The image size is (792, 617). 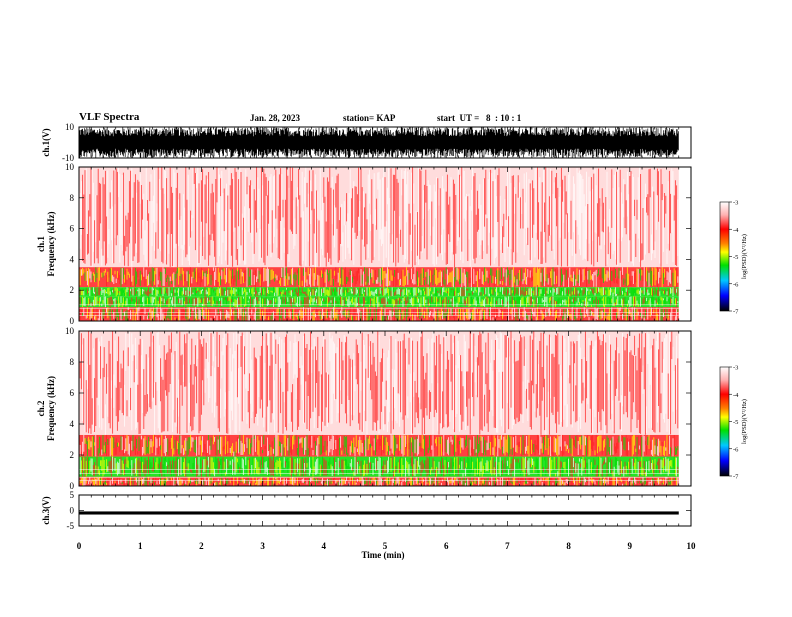 I want to click on ch1-waveform-trace, so click(x=378, y=142).